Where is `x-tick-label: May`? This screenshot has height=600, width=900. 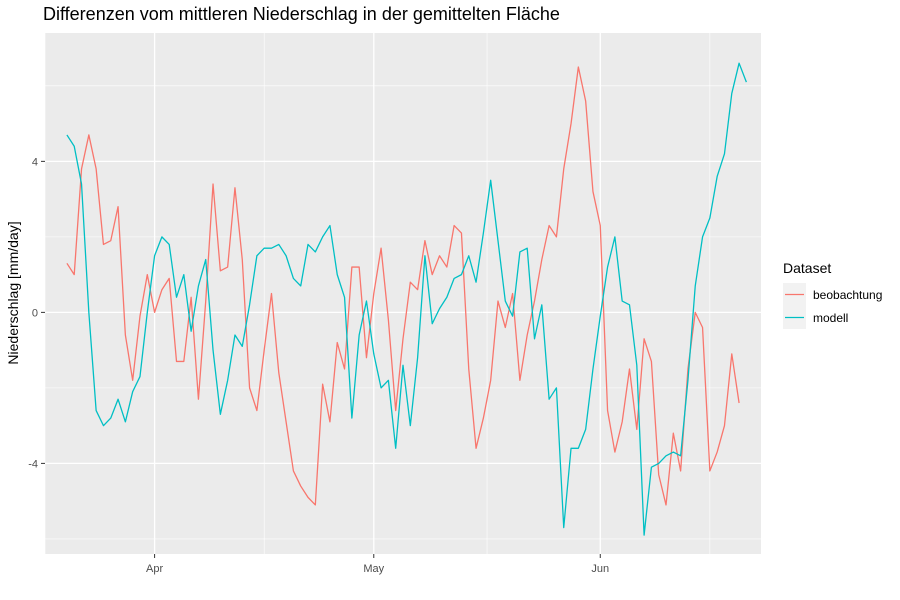 x-tick-label: May is located at coordinates (373, 569).